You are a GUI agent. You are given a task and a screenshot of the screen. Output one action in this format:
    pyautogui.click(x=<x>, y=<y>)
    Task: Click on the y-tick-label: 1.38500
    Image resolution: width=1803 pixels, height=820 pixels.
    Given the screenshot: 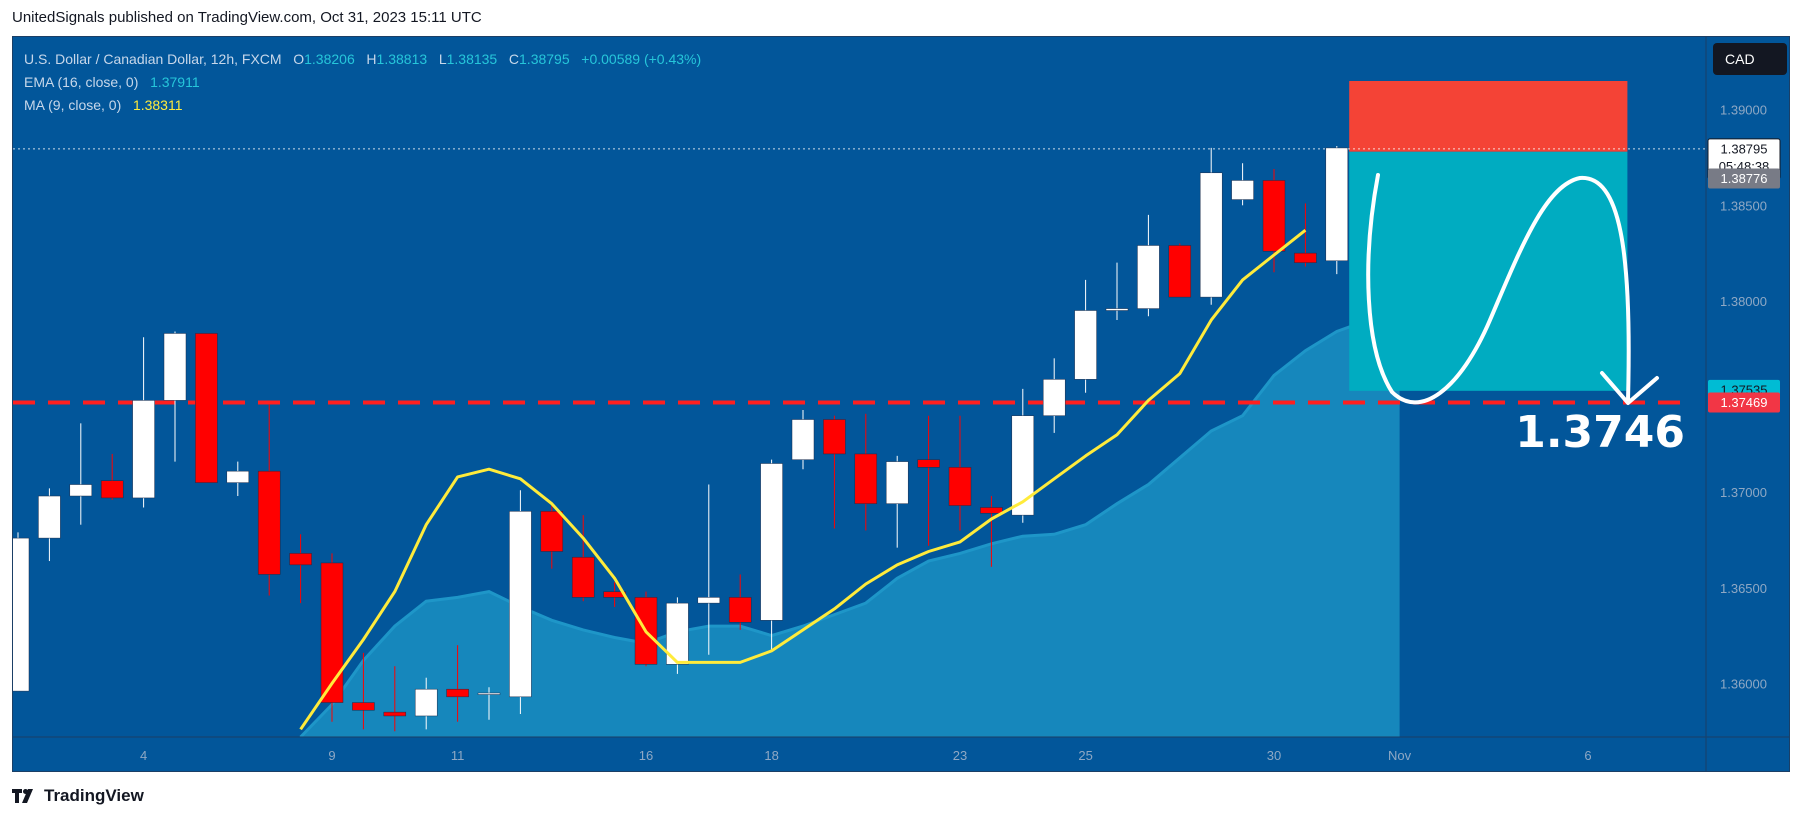 What is the action you would take?
    pyautogui.click(x=1743, y=205)
    